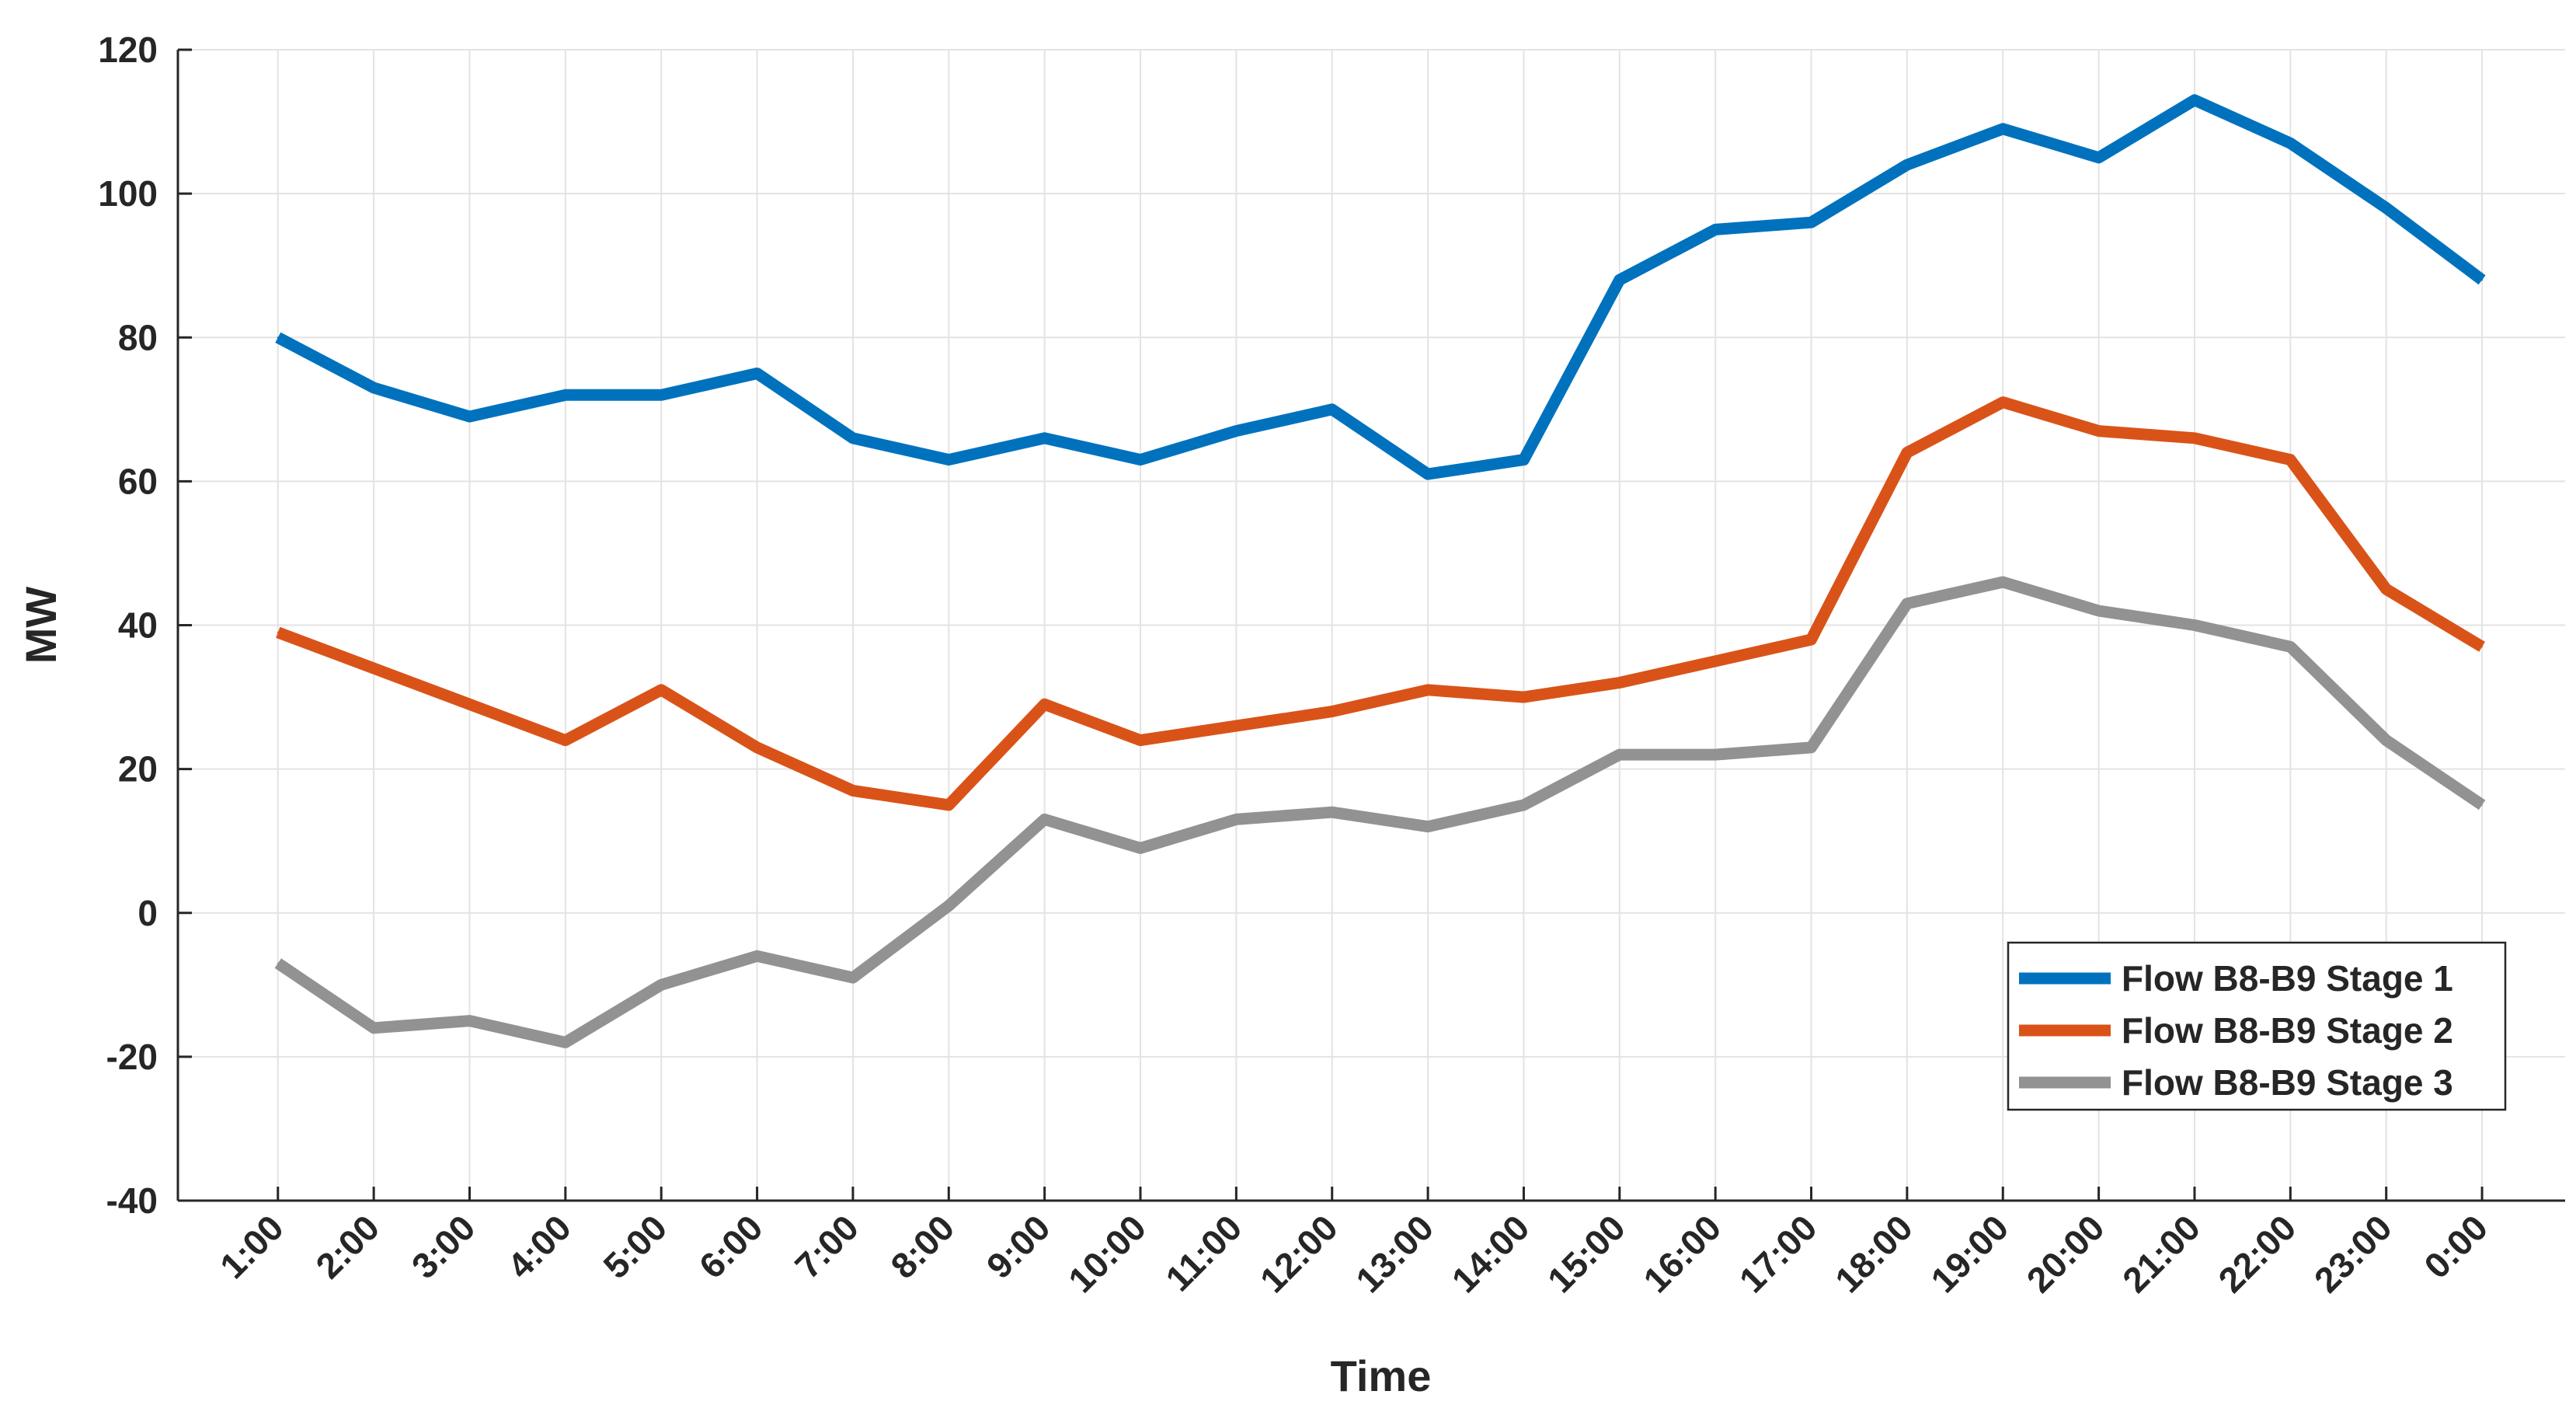  I want to click on y-tick-label: 80, so click(138, 337).